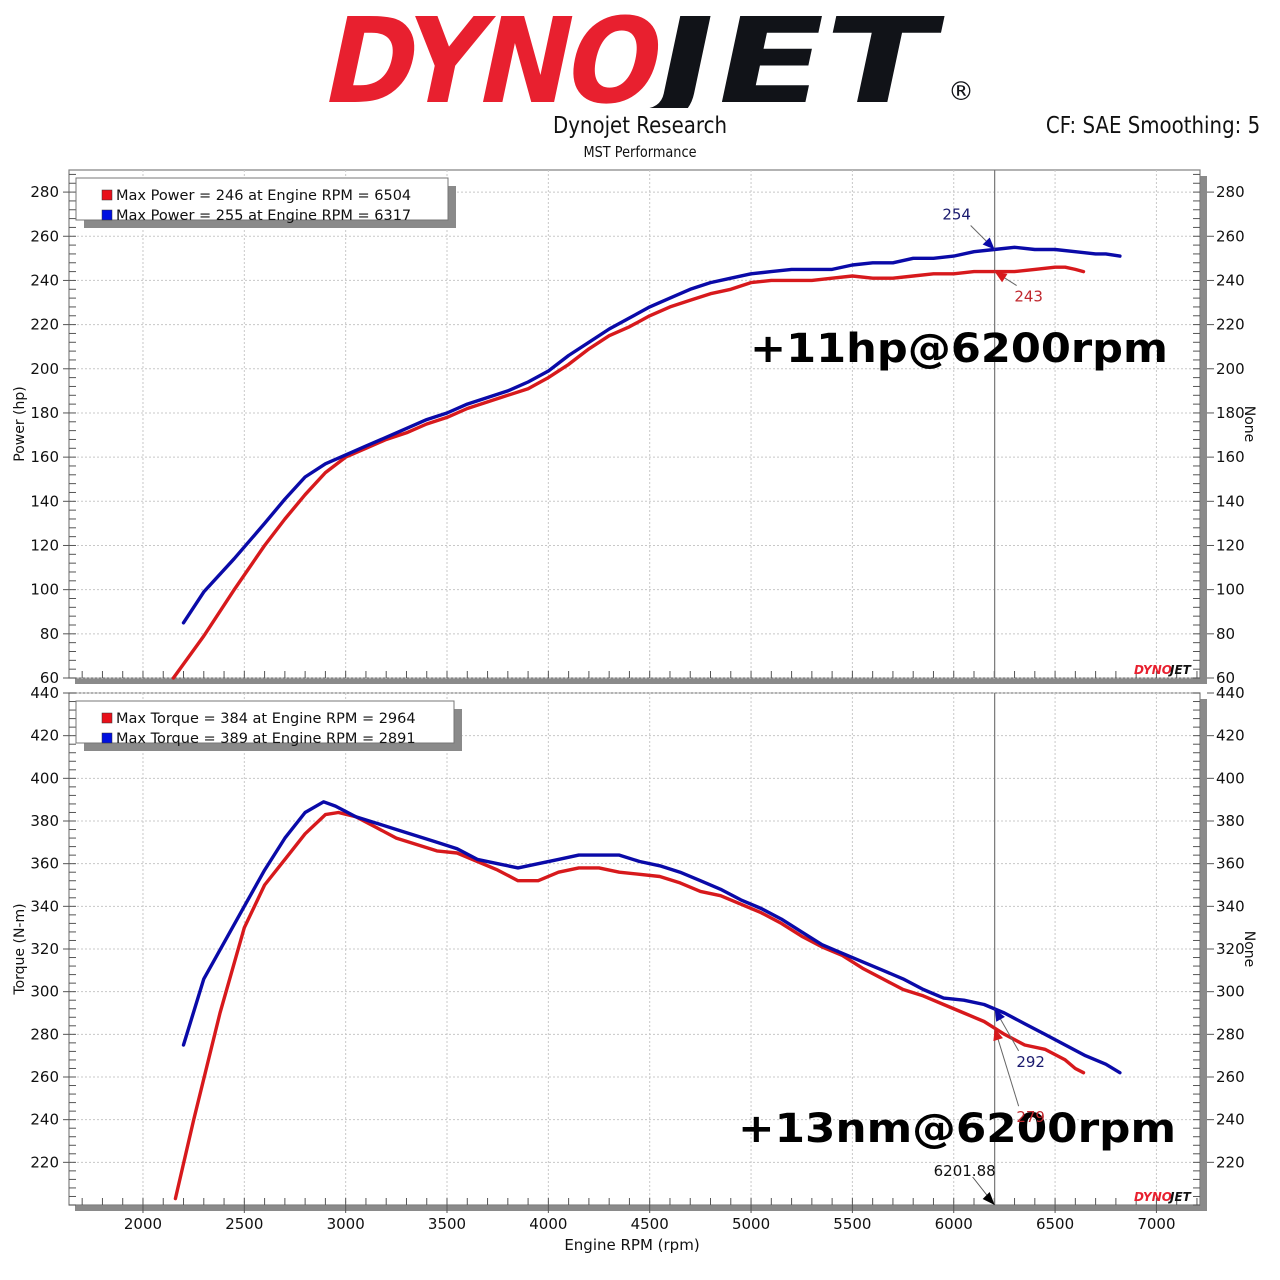 Image resolution: width=1280 pixels, height=1280 pixels. Describe the element at coordinates (1230, 369) in the screenshot. I see `y-tick-label-right: 200` at that location.